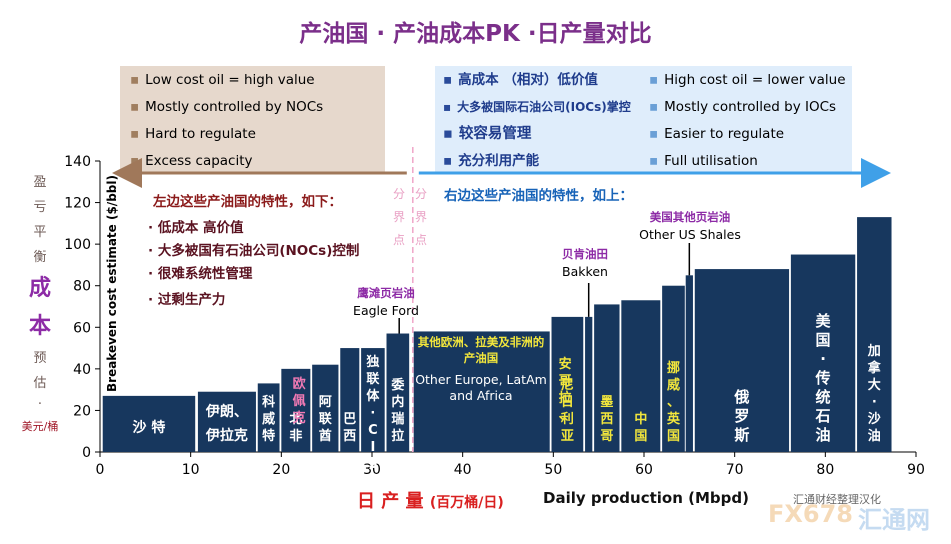 Image resolution: width=951 pixels, height=544 pixels. I want to click on y-tick-label: 40, so click(82, 370).